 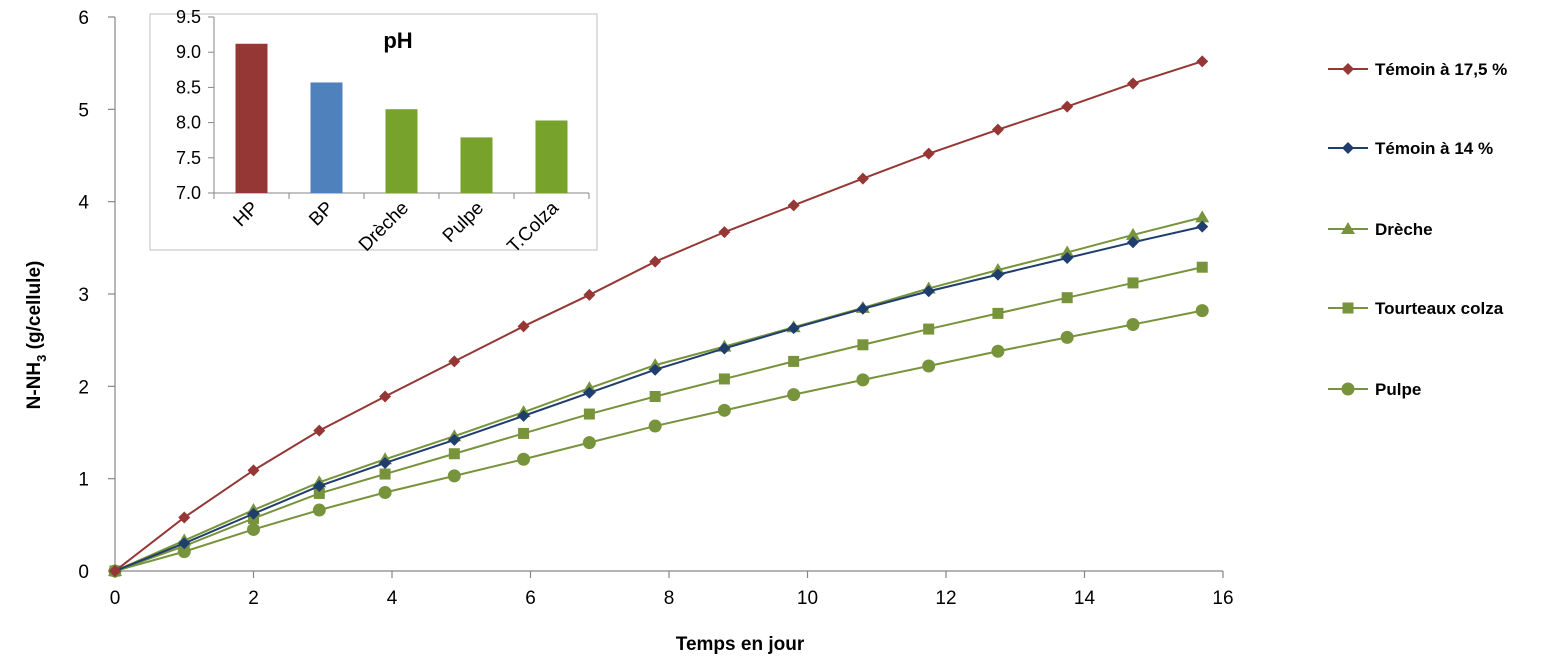 I want to click on y-axis-title-subscript: 3, so click(x=41, y=358).